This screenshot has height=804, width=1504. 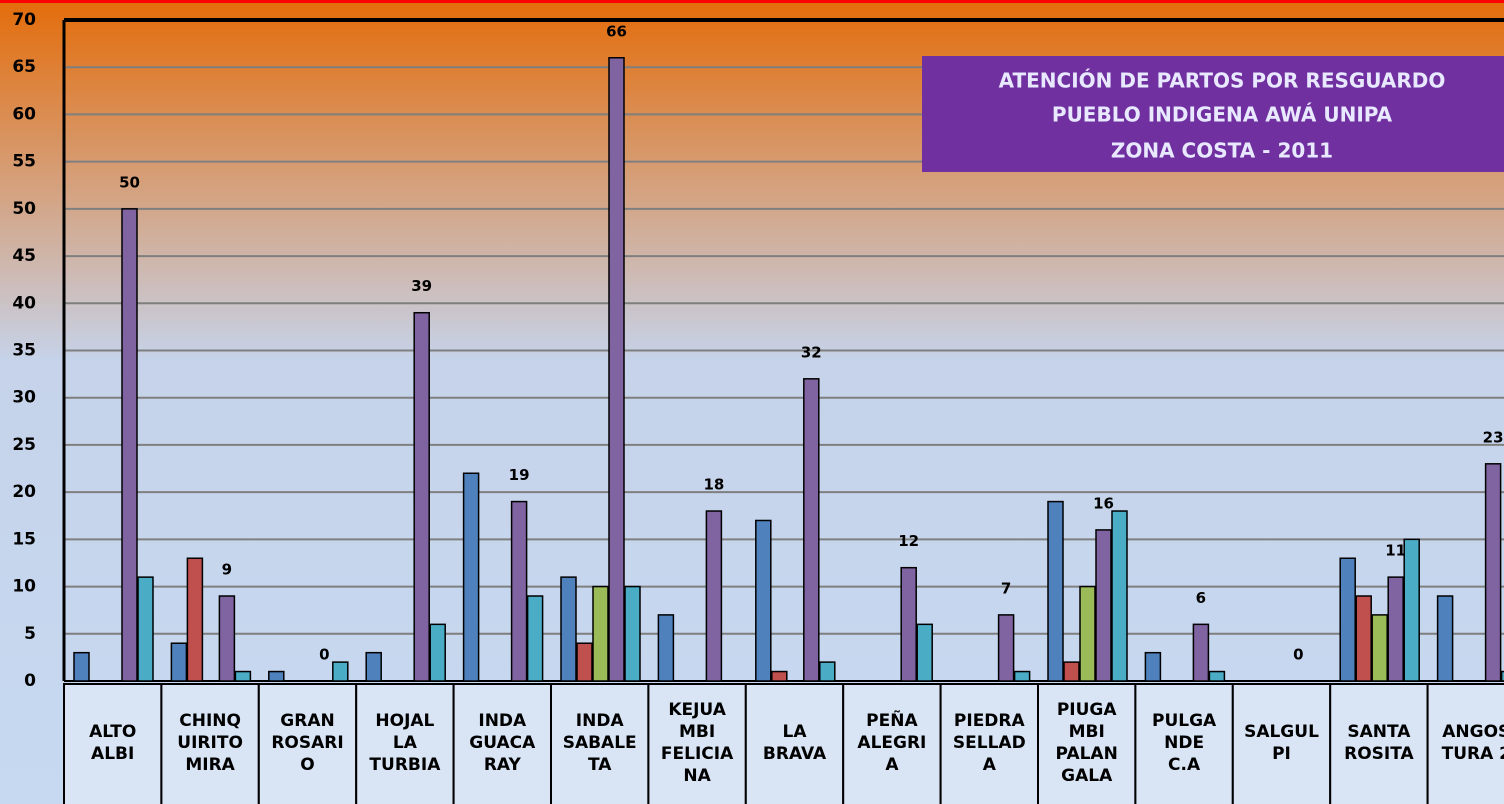 I want to click on x-tick-label: INDA GUACA RAY, so click(x=502, y=743).